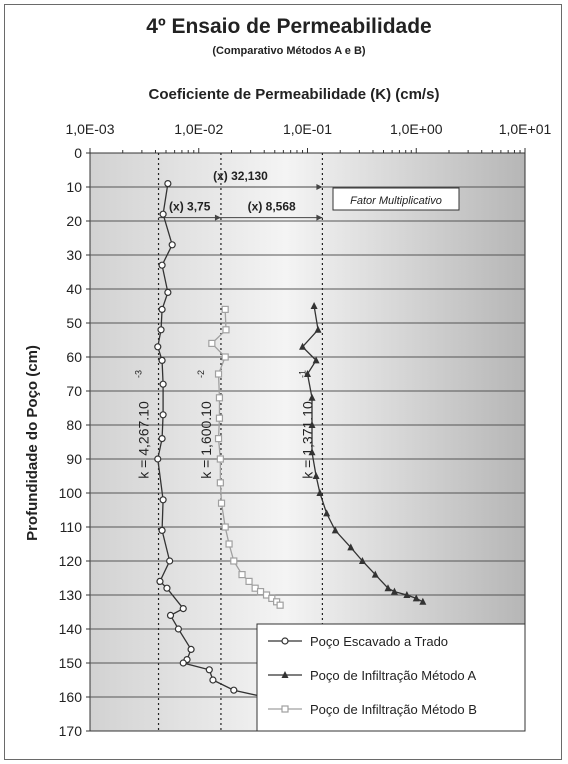 The height and width of the screenshot is (764, 568). I want to click on y-tick-label: 90, so click(74, 459).